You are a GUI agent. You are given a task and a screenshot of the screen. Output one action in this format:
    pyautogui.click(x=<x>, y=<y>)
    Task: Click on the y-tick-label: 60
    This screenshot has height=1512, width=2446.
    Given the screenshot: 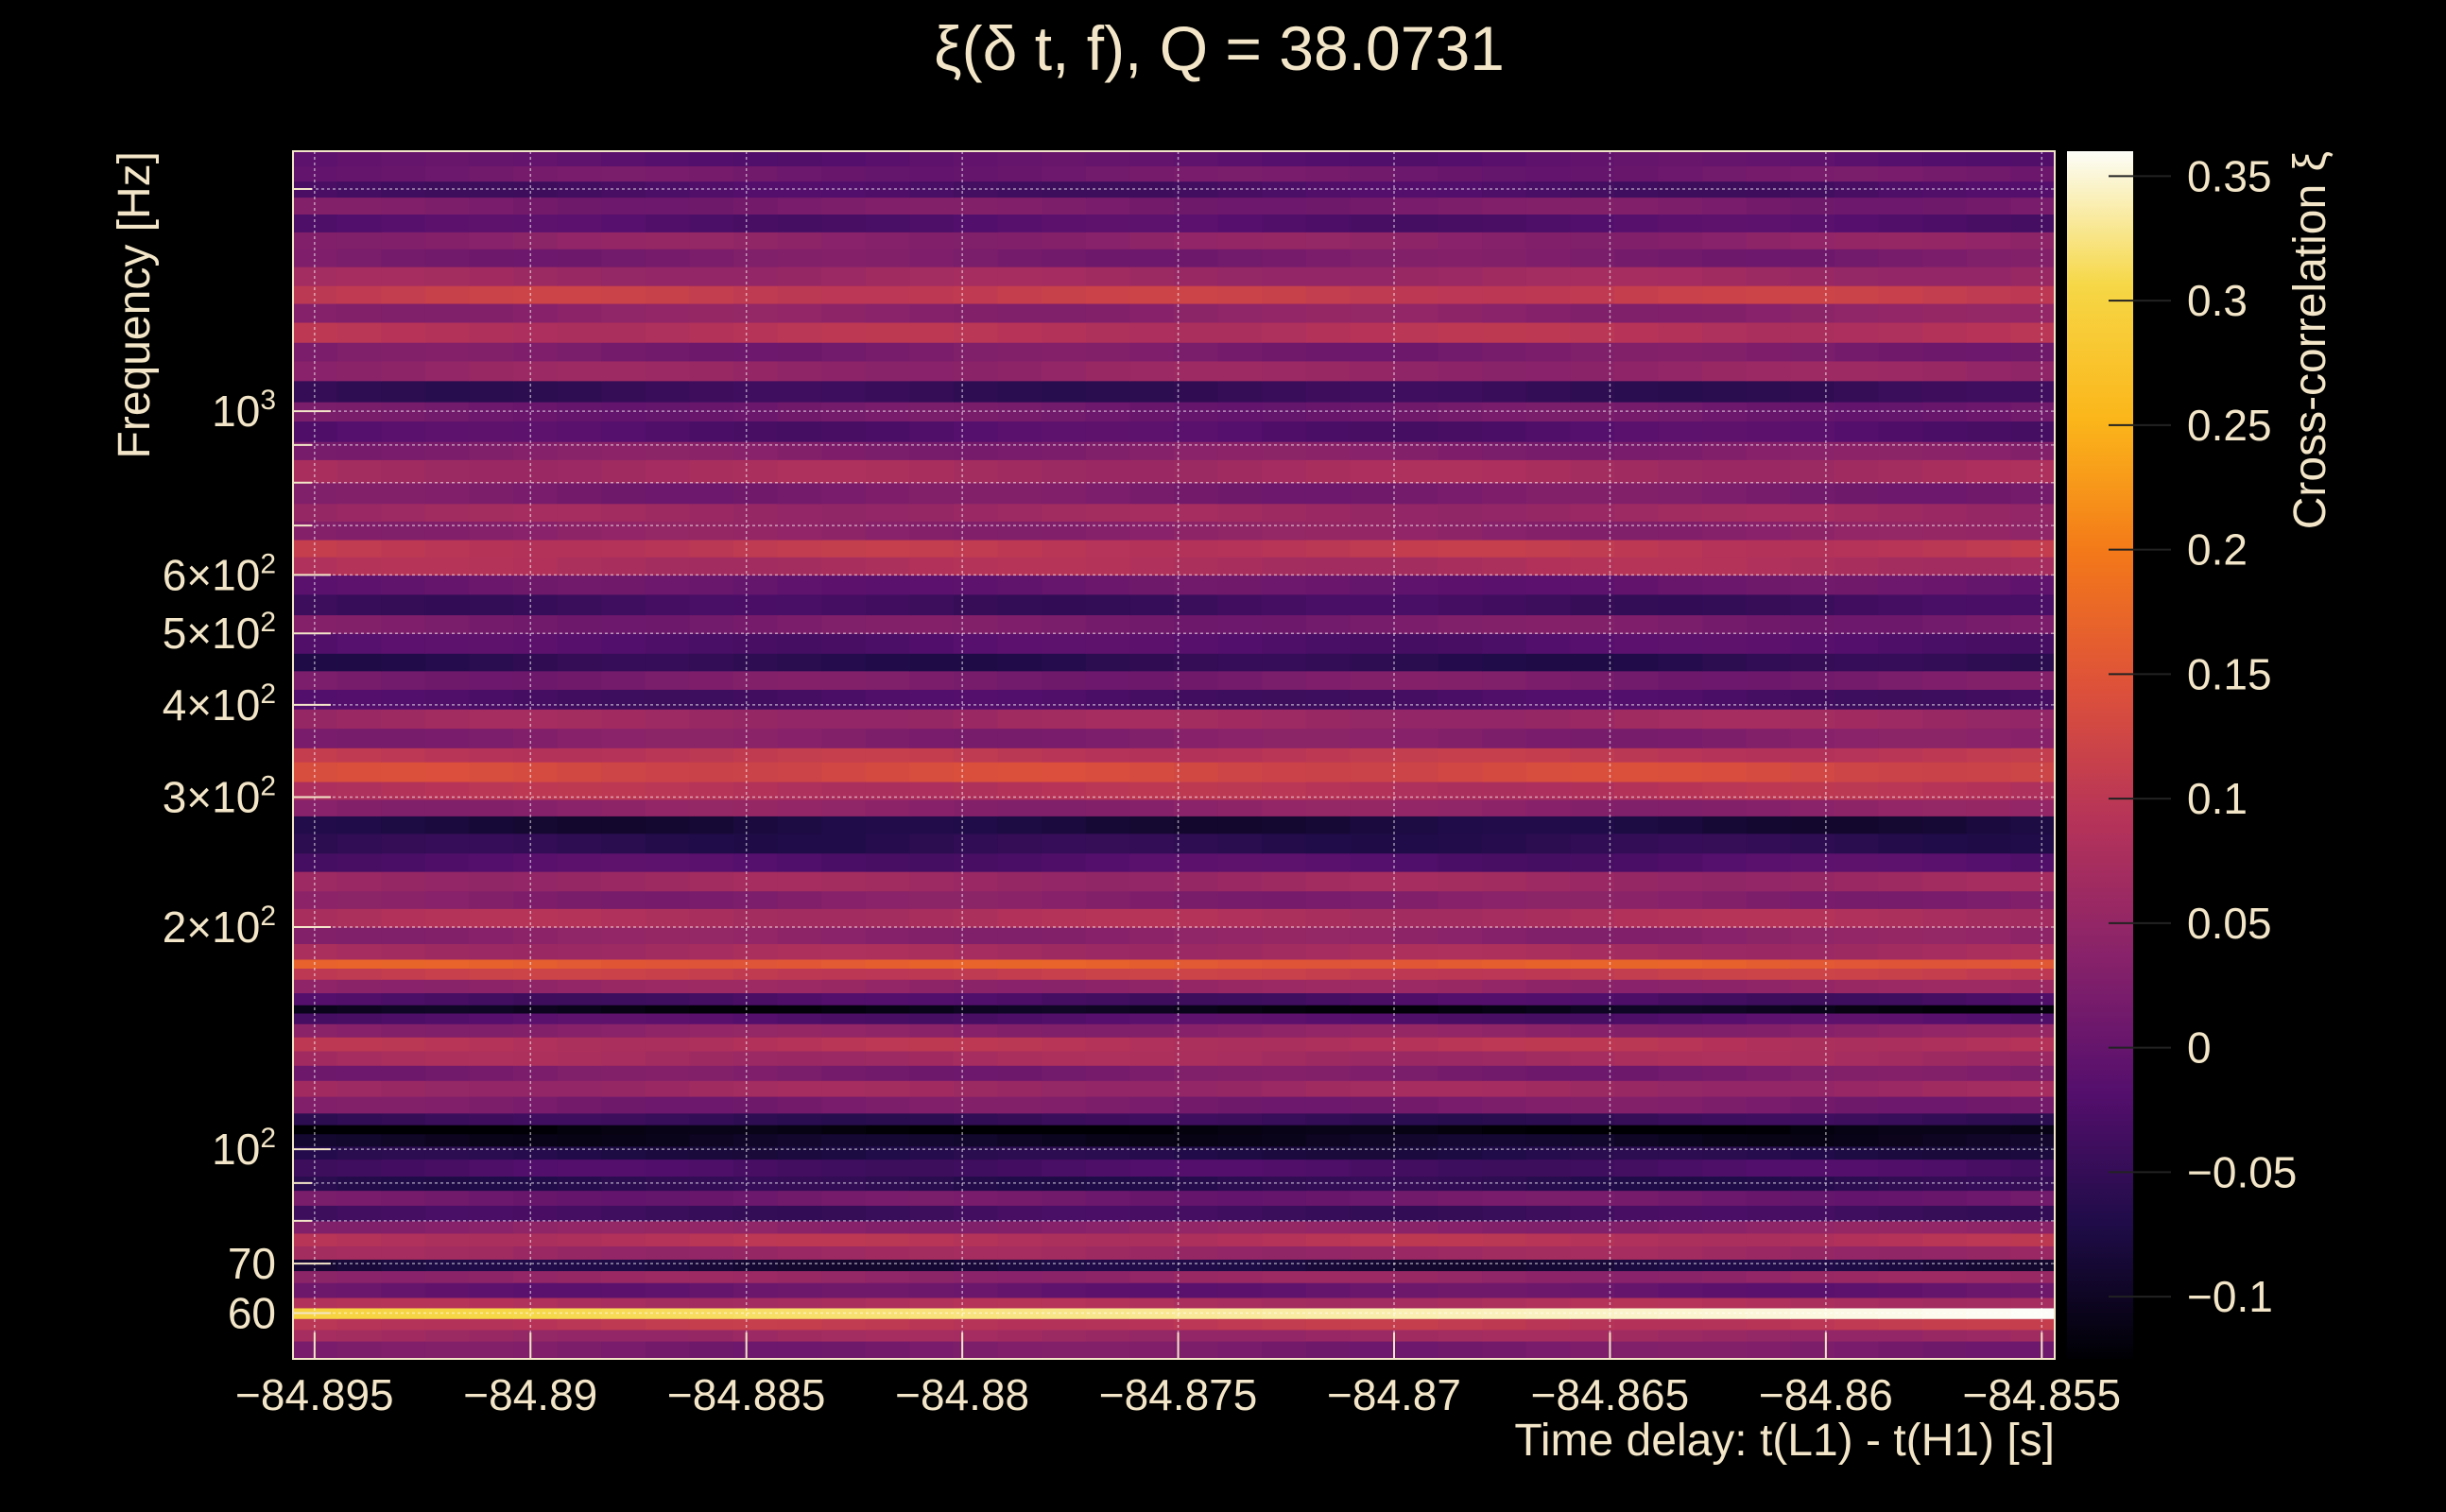 What is the action you would take?
    pyautogui.click(x=252, y=1312)
    